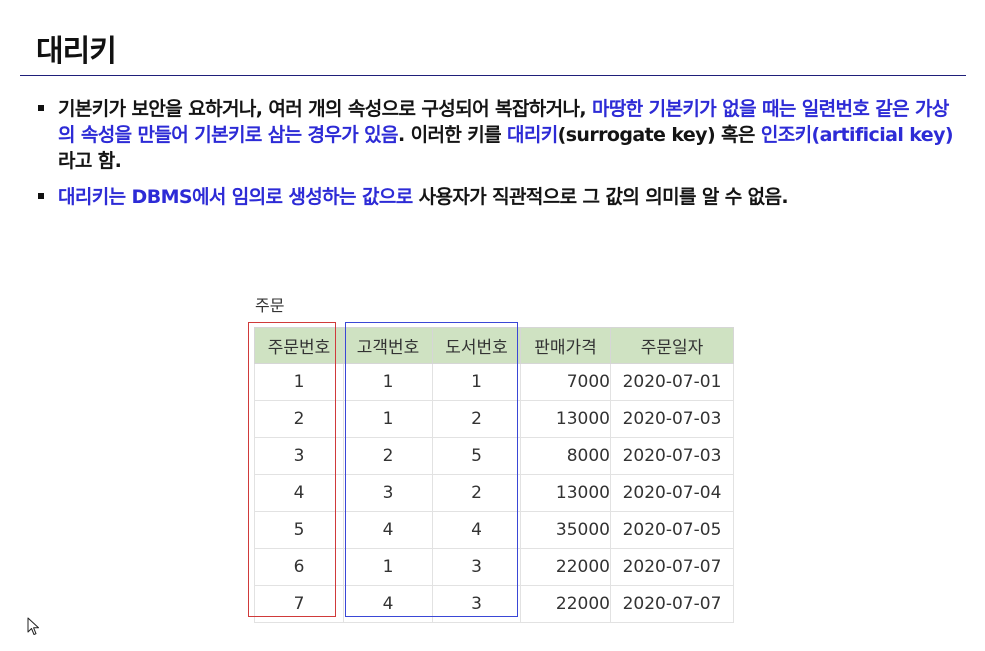 Image resolution: width=985 pixels, height=651 pixels. Describe the element at coordinates (600, 197) in the screenshot. I see `bullet-2-text: 사용자가 직관적으로 그 값의 의미를 알 수 없음.` at that location.